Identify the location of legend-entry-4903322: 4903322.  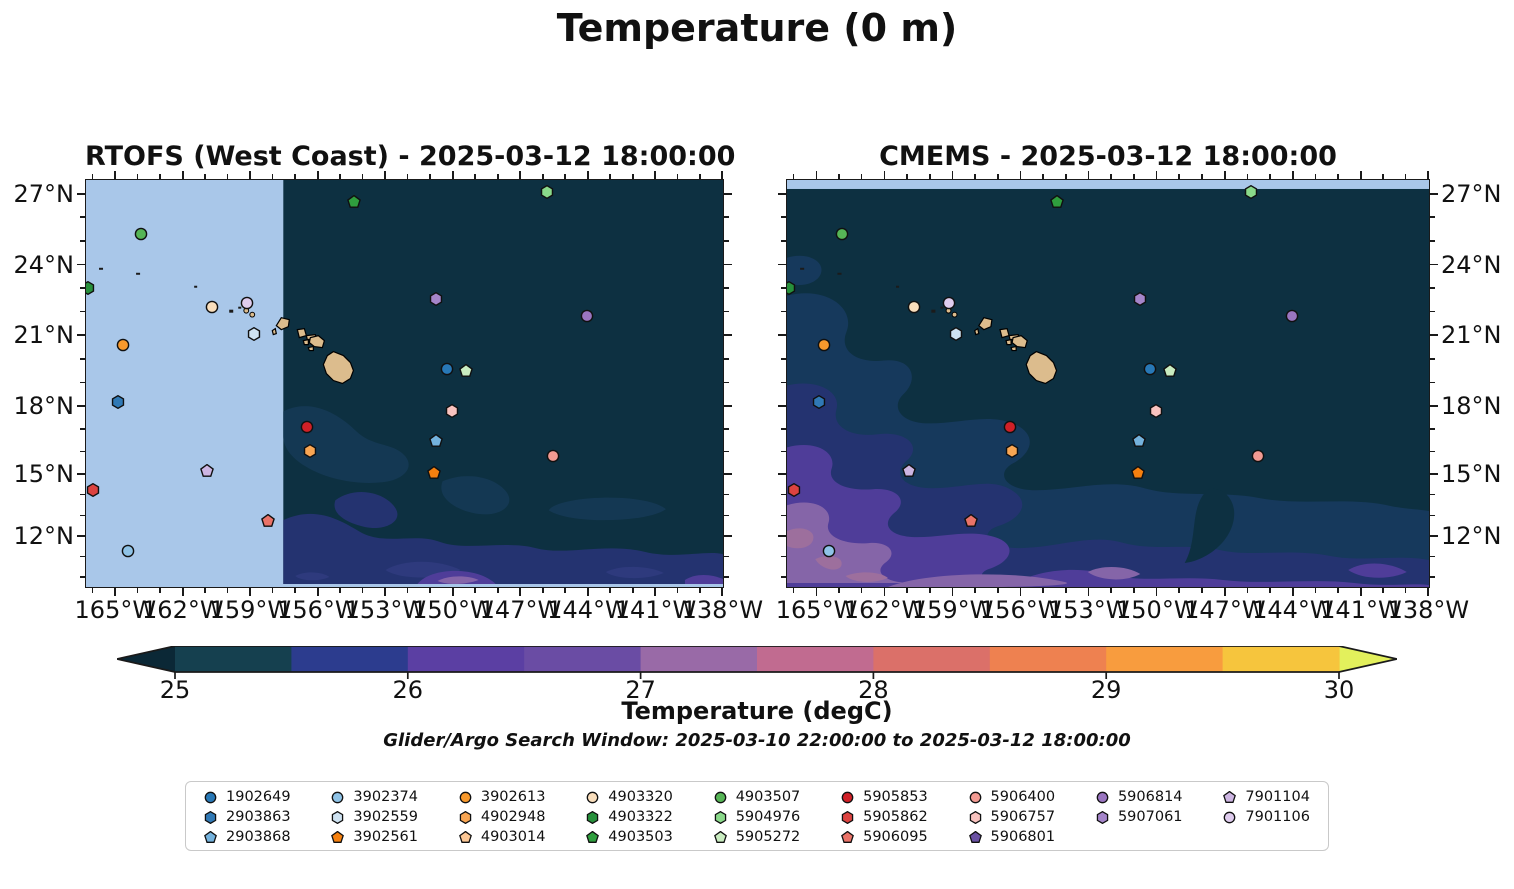
(629, 817).